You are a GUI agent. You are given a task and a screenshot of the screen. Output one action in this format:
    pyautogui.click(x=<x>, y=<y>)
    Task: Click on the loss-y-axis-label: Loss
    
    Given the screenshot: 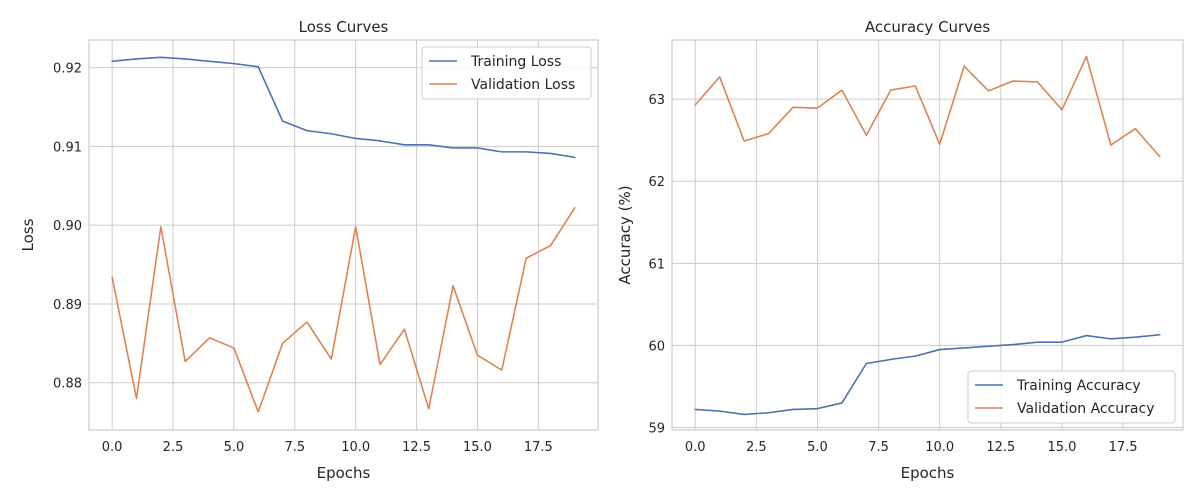 What is the action you would take?
    pyautogui.click(x=28, y=234)
    